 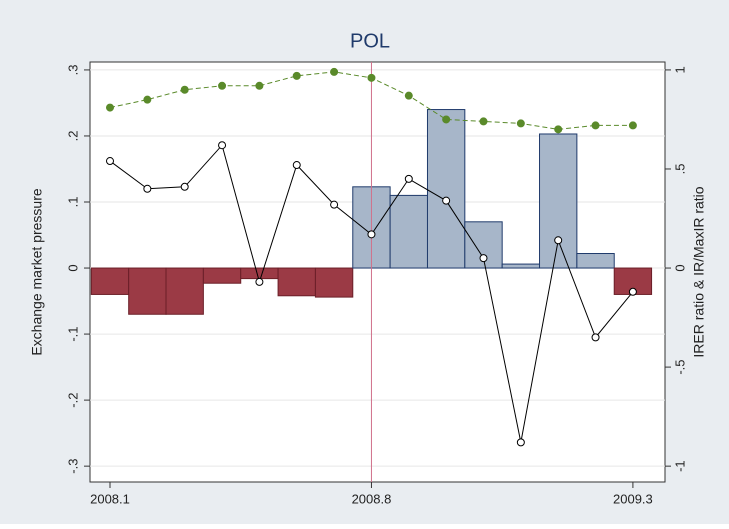 I want to click on y2-tick-label: -1, so click(x=679, y=466).